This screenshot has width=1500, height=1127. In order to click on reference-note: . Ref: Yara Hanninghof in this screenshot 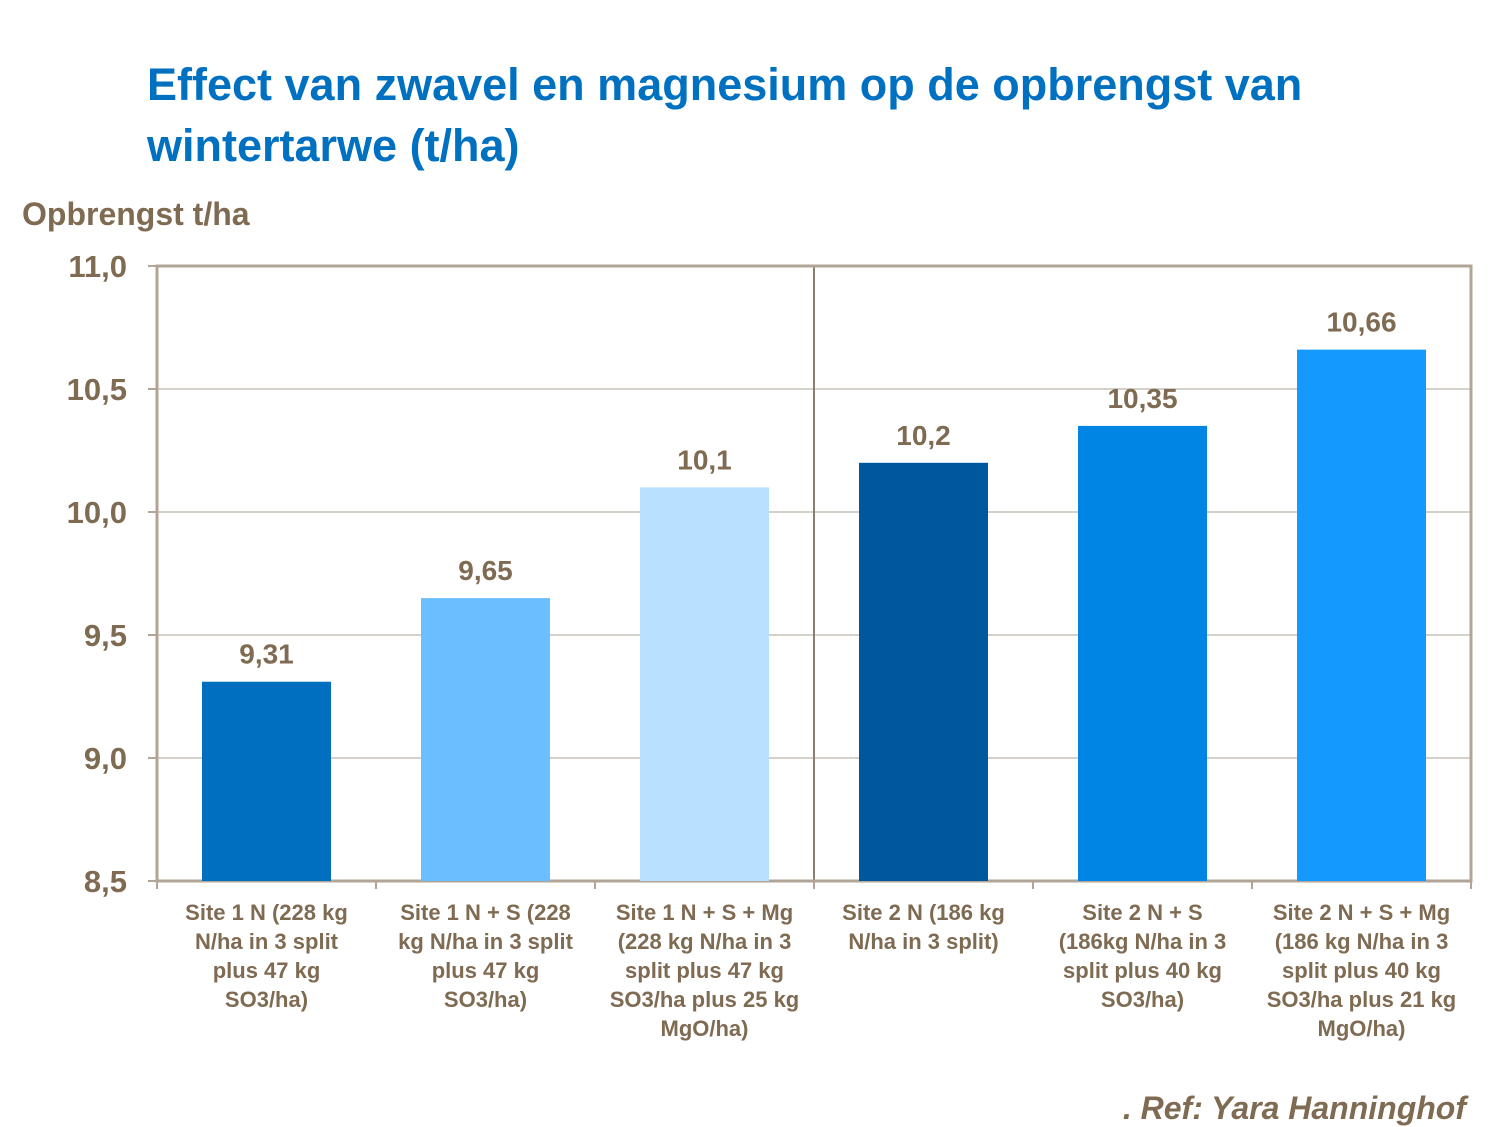, I will do `click(1294, 1108)`.